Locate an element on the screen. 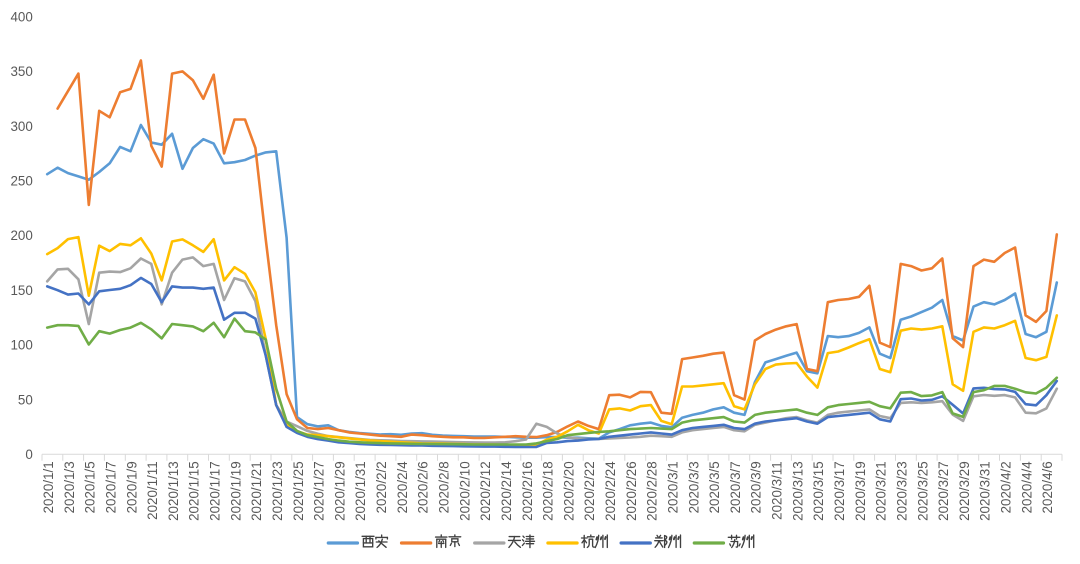  svg-text: 2020/3/13 is located at coordinates (797, 491).